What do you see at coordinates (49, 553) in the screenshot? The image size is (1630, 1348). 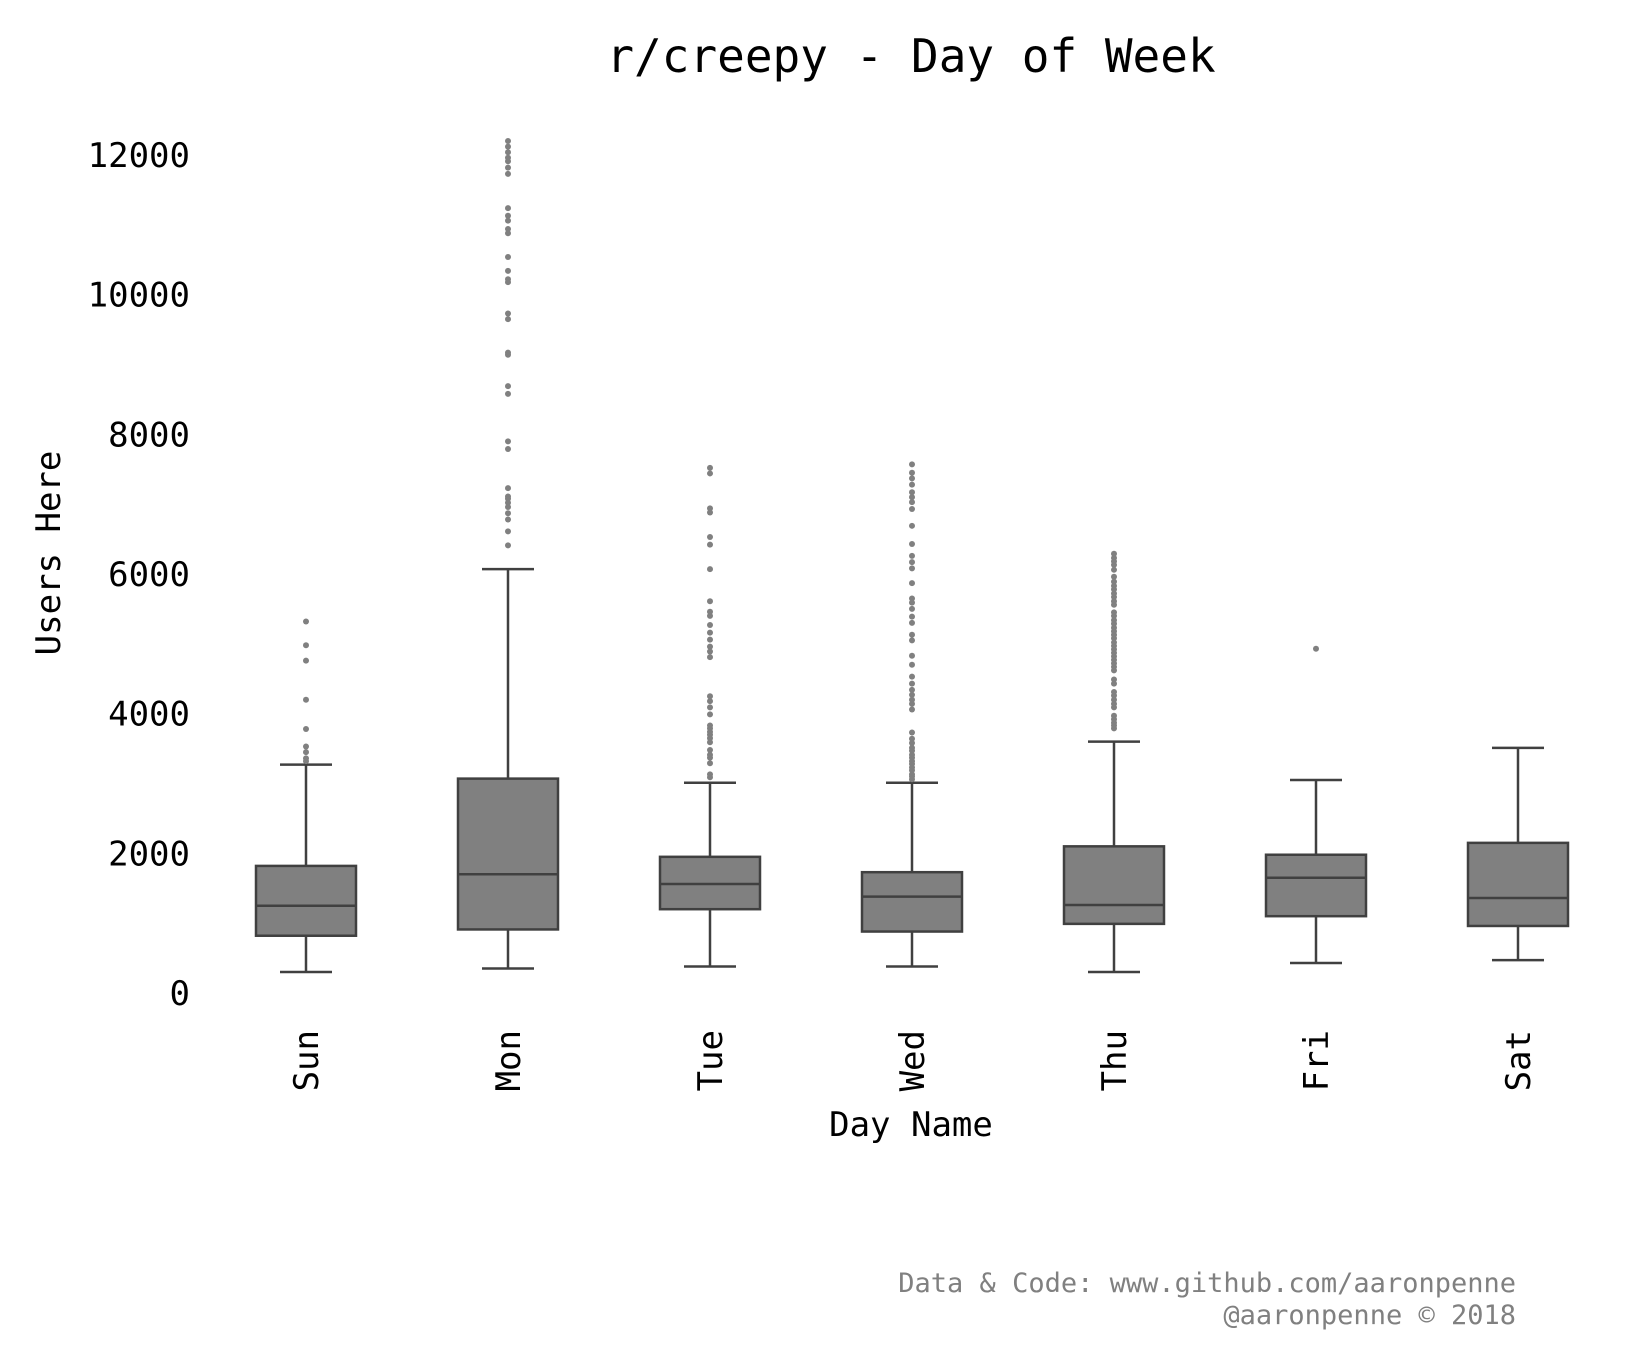 I see `y-axis-label: Users Here` at bounding box center [49, 553].